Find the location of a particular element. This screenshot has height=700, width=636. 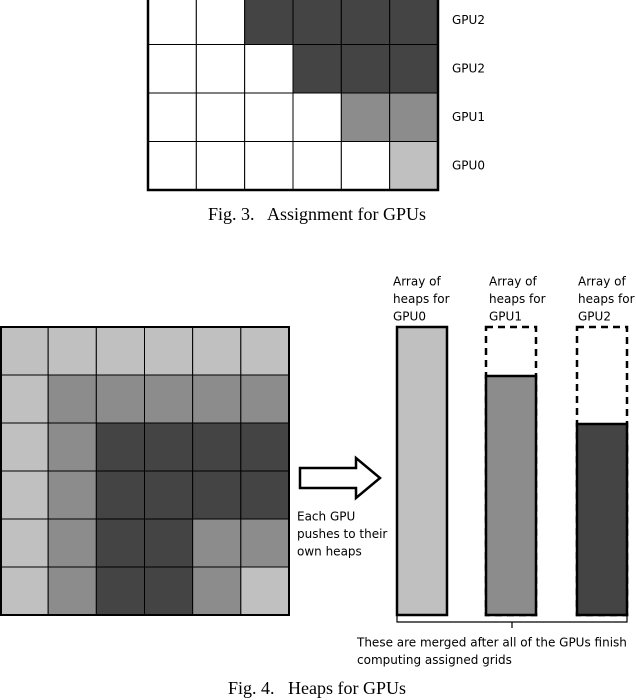

arrow-text: own heaps is located at coordinates (329, 552).